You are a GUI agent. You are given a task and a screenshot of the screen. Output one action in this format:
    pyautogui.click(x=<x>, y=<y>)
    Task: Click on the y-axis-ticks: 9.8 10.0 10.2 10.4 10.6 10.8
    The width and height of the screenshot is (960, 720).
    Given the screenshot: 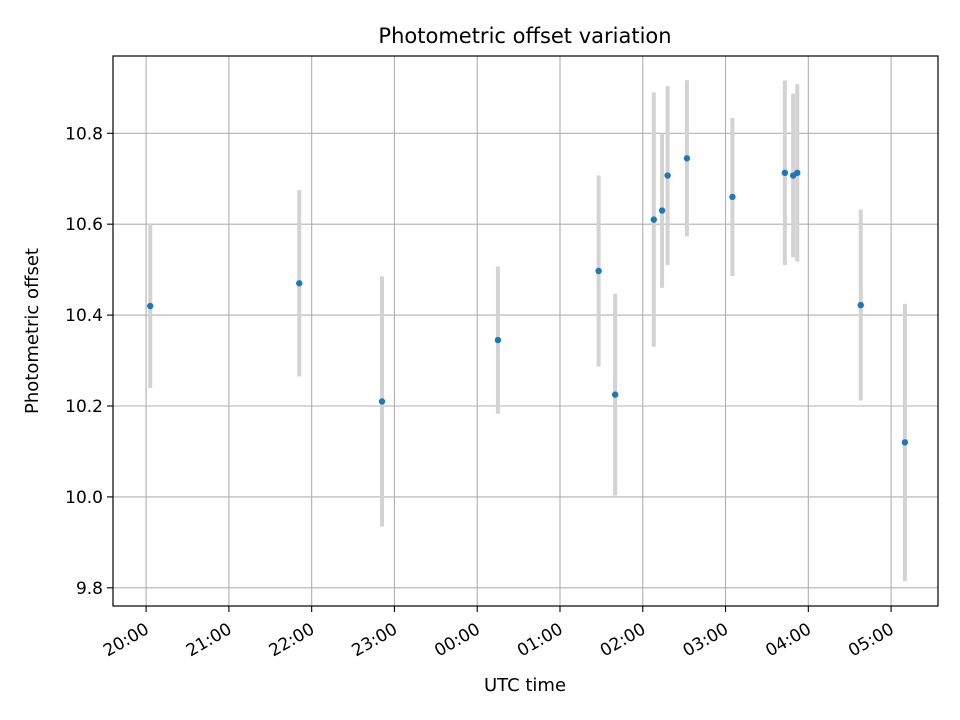 What is the action you would take?
    pyautogui.click(x=89, y=361)
    